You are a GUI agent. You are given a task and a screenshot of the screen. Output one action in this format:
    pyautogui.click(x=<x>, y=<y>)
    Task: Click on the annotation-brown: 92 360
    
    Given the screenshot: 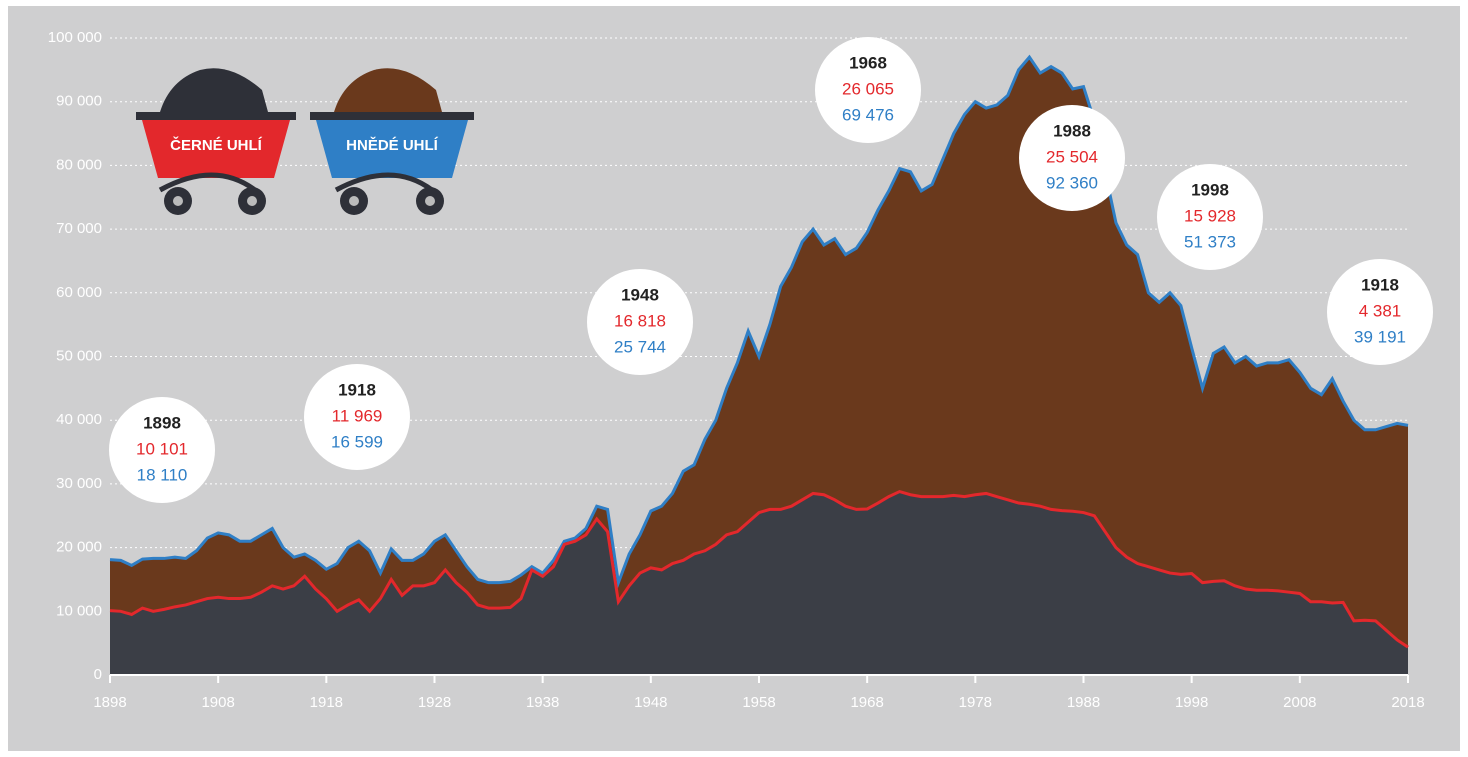 What is the action you would take?
    pyautogui.click(x=1072, y=182)
    